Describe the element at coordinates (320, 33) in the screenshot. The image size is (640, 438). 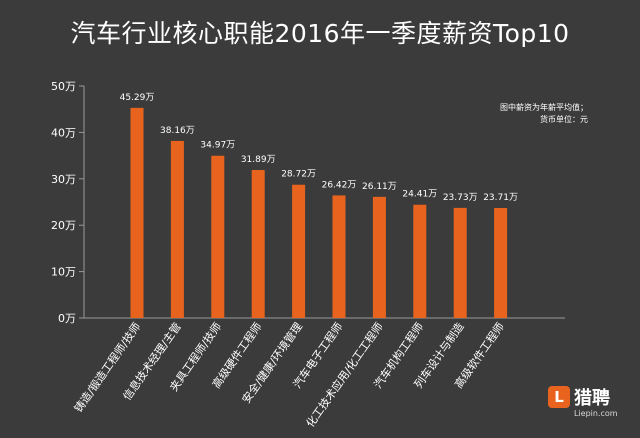
I see `chart-title: 汽车行业核心职能2016年一季度薪资Top10` at that location.